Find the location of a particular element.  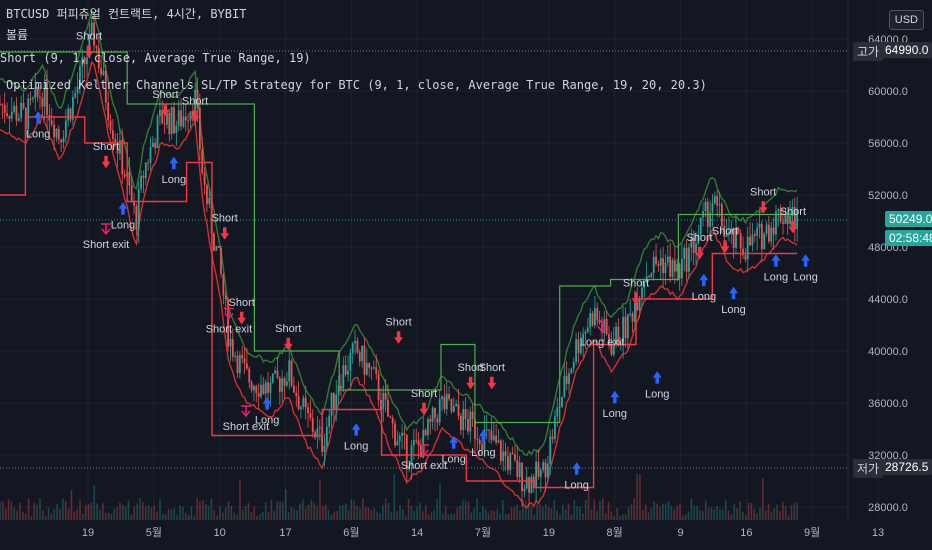

time-tick-label: 7월 is located at coordinates (483, 532).